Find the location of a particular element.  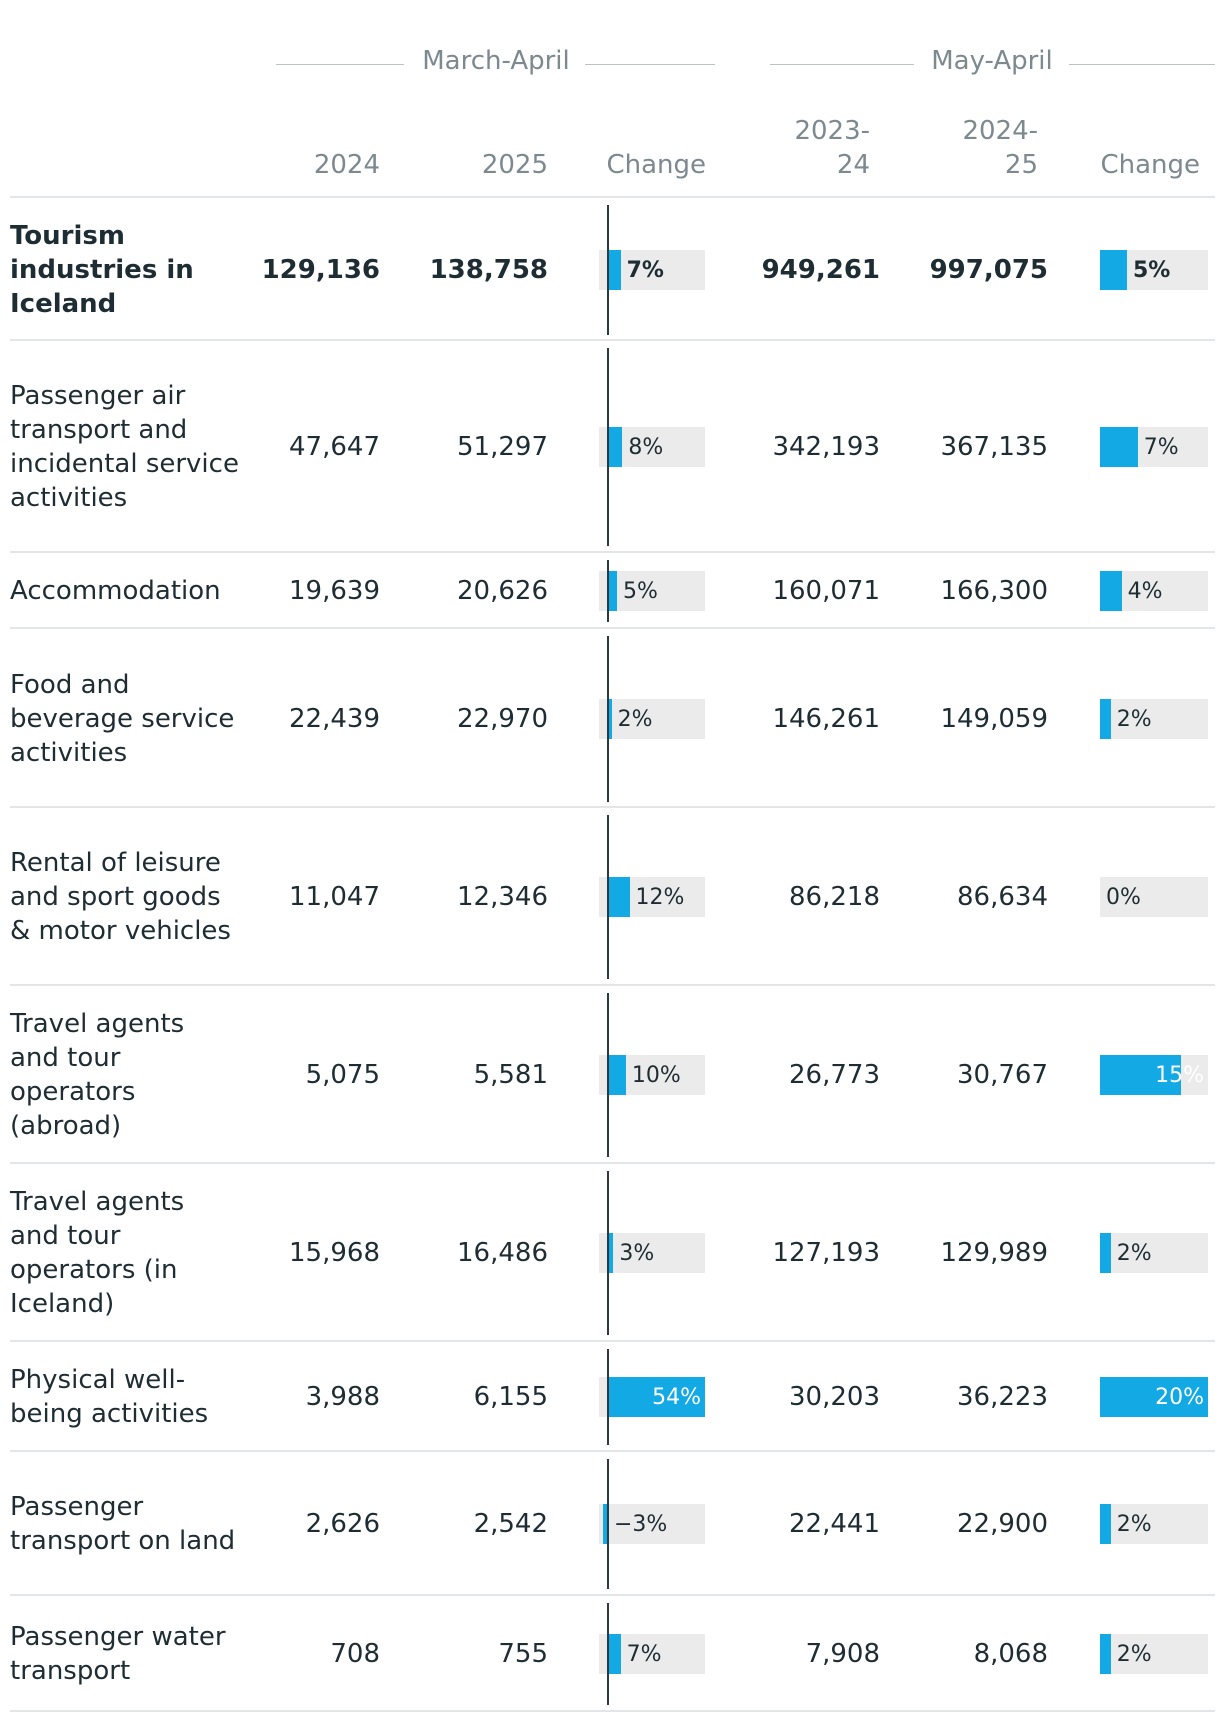

change-label: 0% is located at coordinates (1123, 897).